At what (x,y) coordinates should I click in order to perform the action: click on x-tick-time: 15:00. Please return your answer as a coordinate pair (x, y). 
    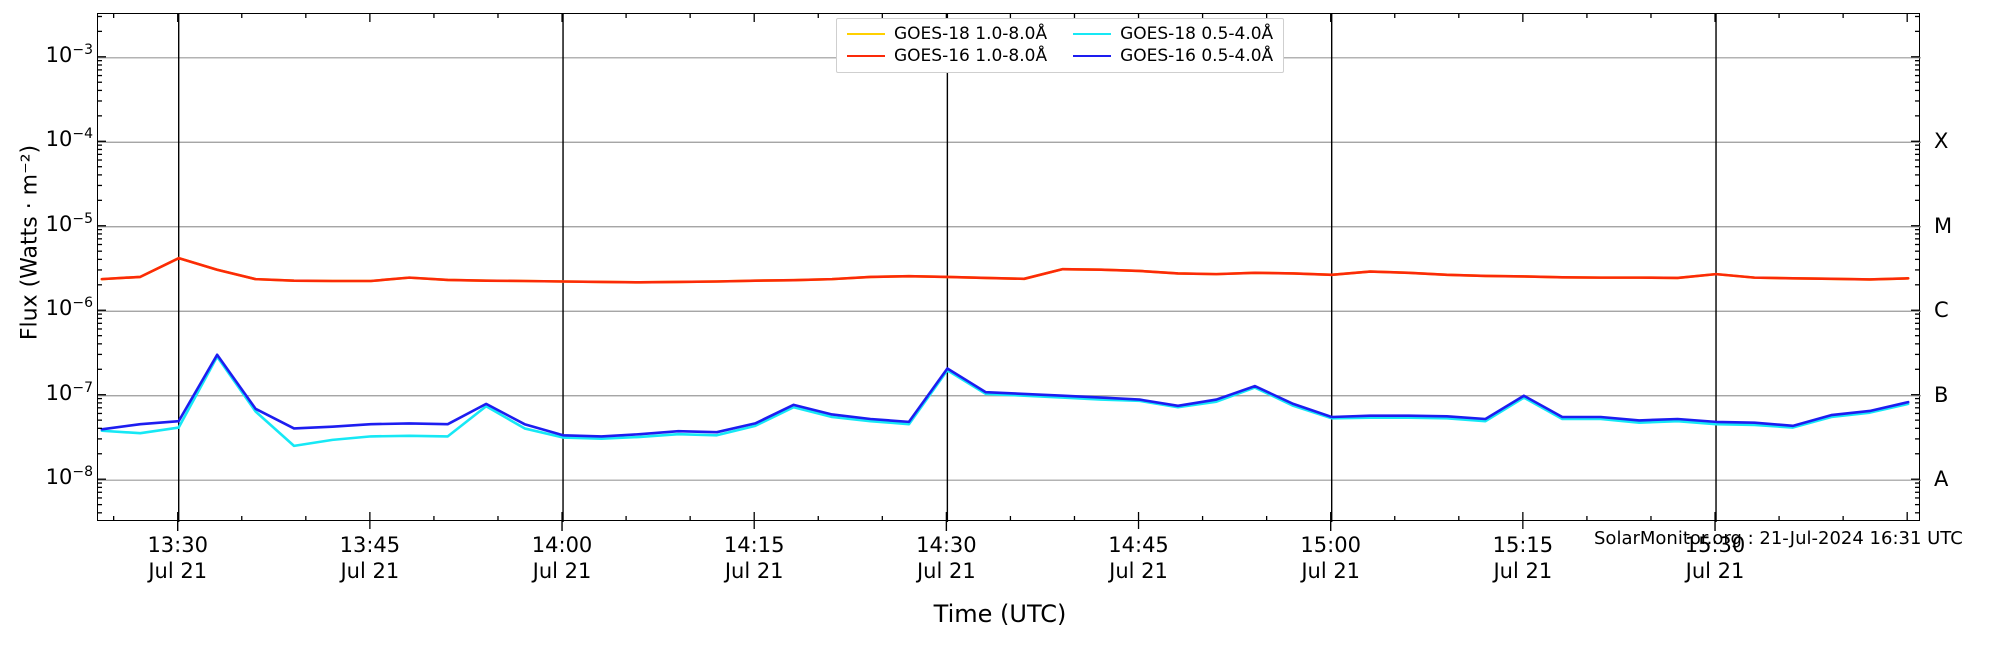
    Looking at the image, I should click on (1330, 545).